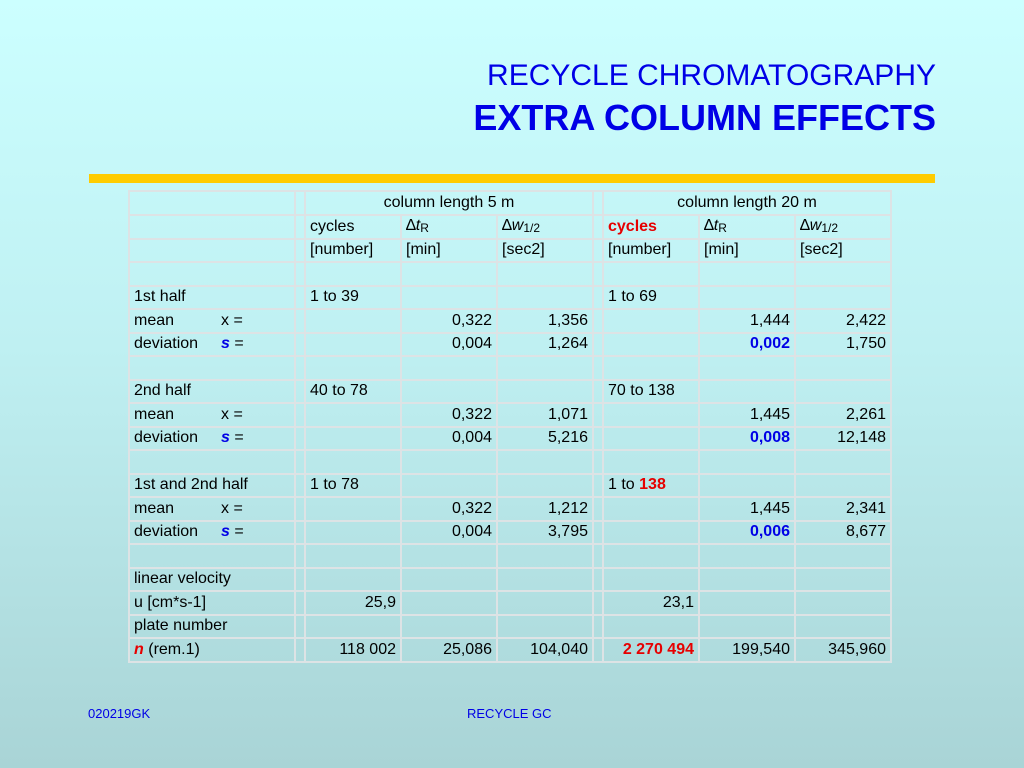 Image resolution: width=1024 pixels, height=768 pixels. Describe the element at coordinates (747, 532) in the screenshot. I see `value-cell-highlight: 0,006` at that location.